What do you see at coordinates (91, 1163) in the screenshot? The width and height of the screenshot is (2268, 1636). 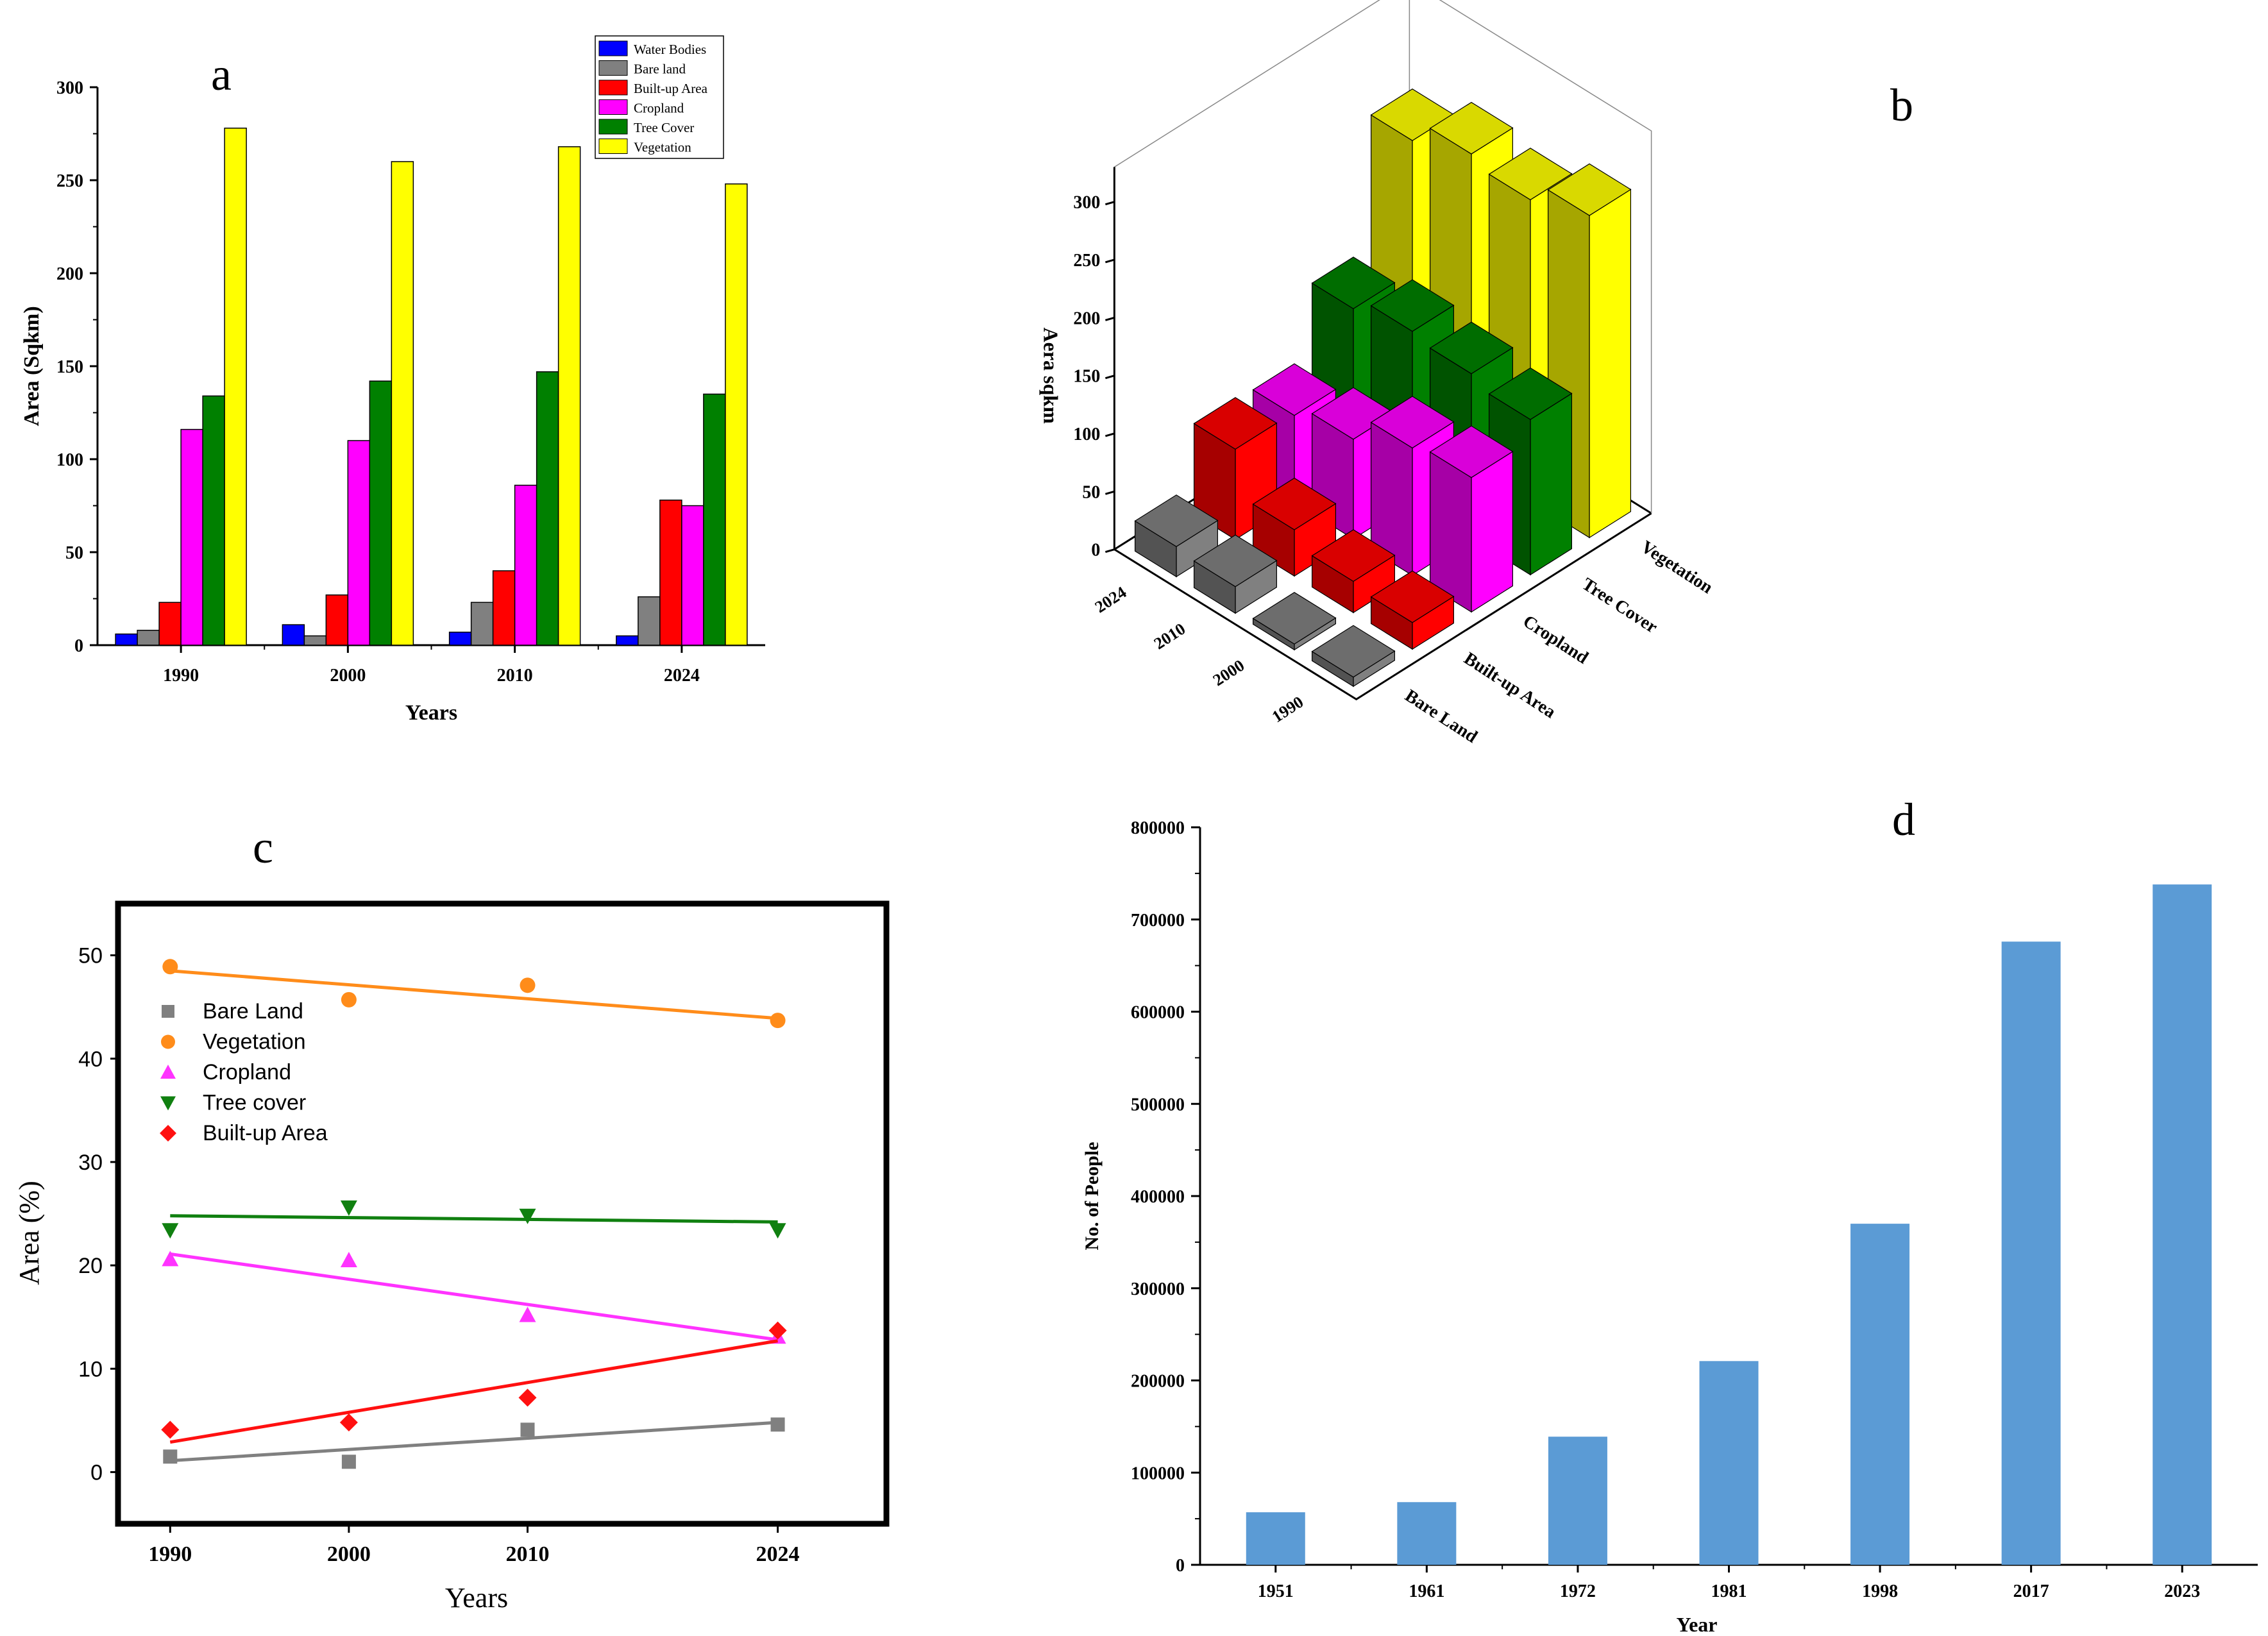 I see `y-tick-label: 30` at bounding box center [91, 1163].